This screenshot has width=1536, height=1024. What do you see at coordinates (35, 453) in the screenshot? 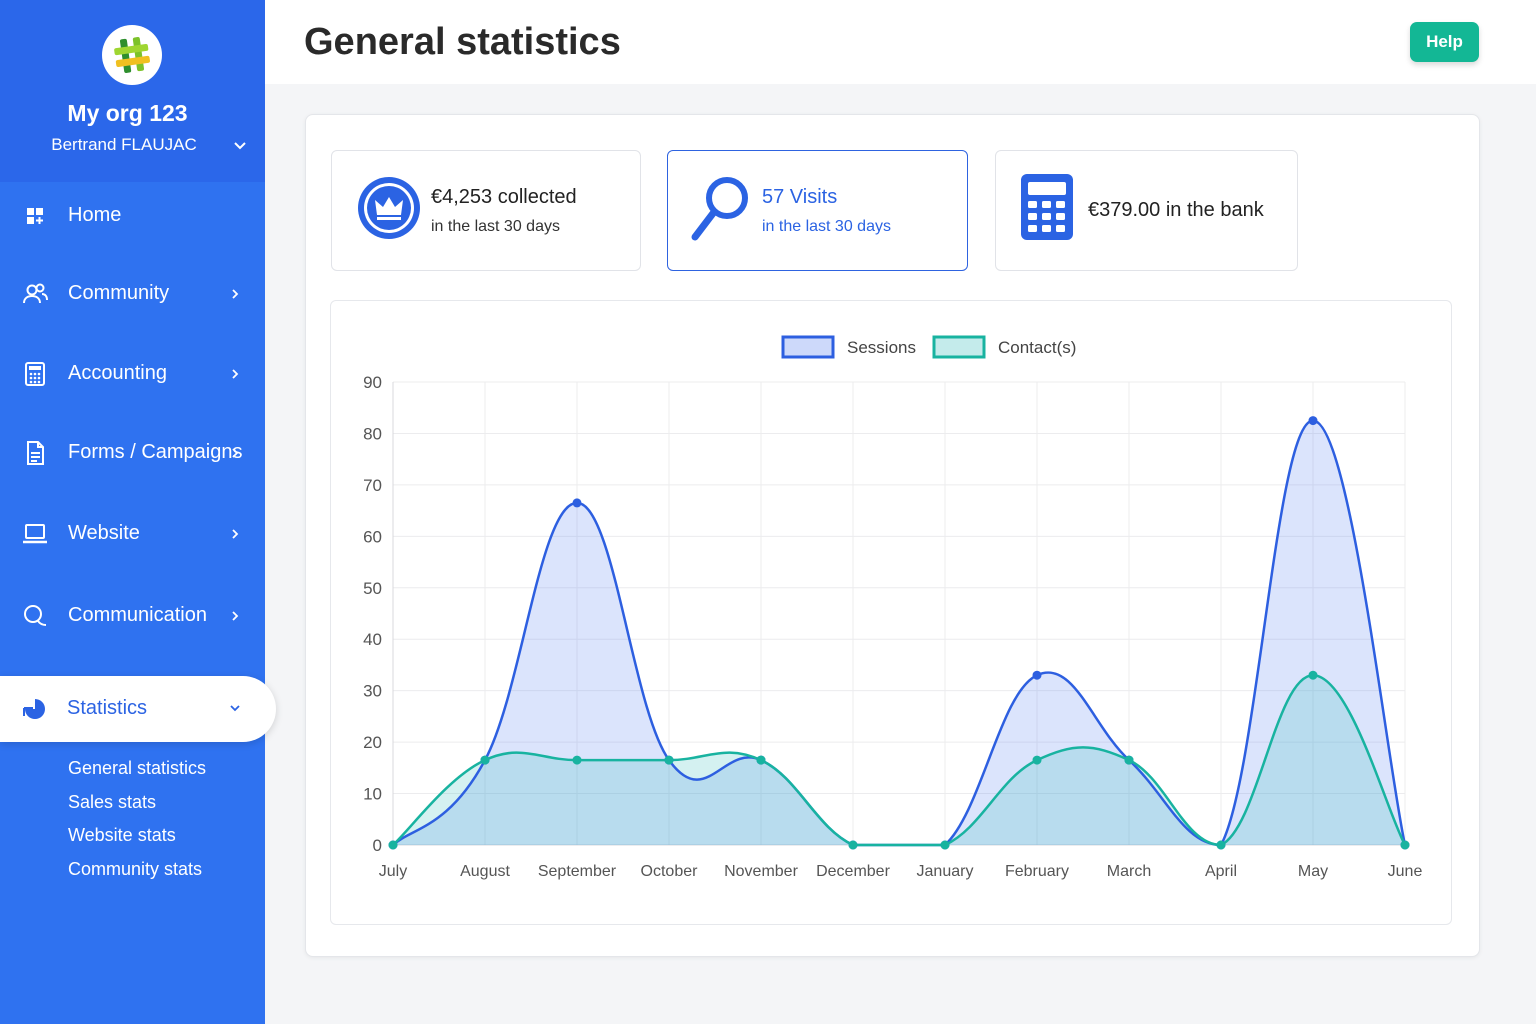
I see `document-icon` at bounding box center [35, 453].